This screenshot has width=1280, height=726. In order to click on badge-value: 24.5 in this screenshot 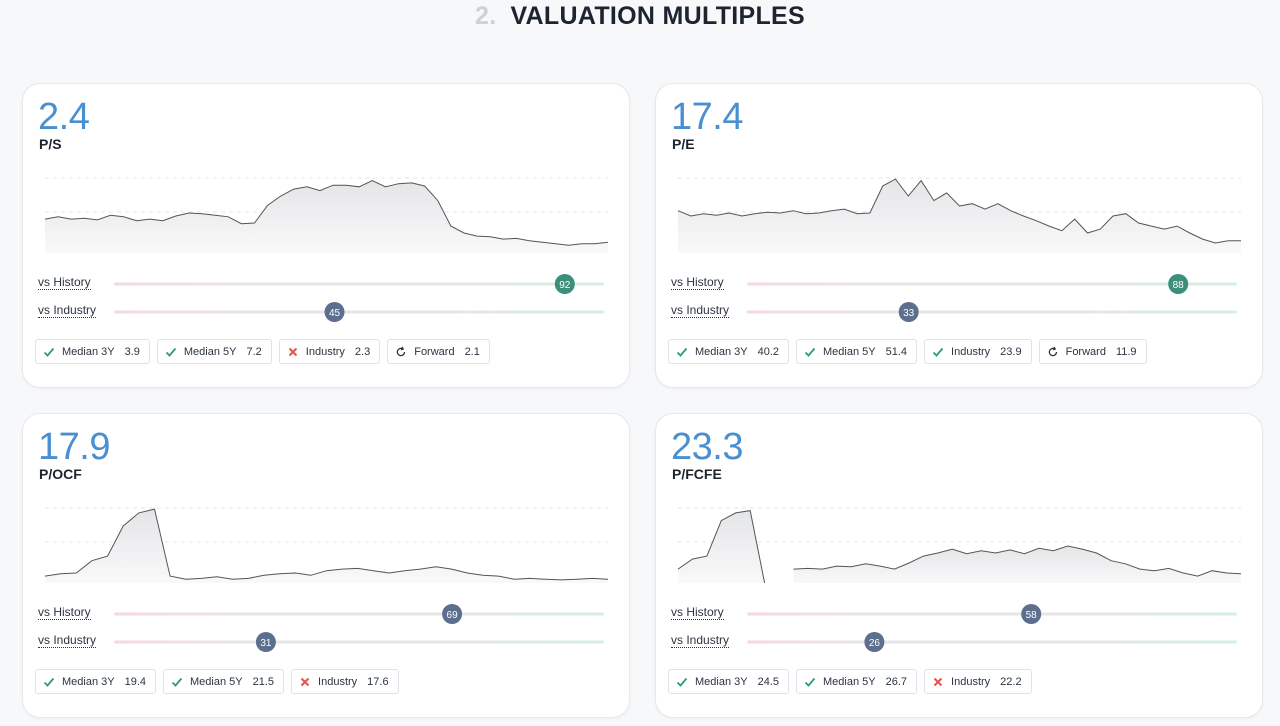, I will do `click(768, 681)`.